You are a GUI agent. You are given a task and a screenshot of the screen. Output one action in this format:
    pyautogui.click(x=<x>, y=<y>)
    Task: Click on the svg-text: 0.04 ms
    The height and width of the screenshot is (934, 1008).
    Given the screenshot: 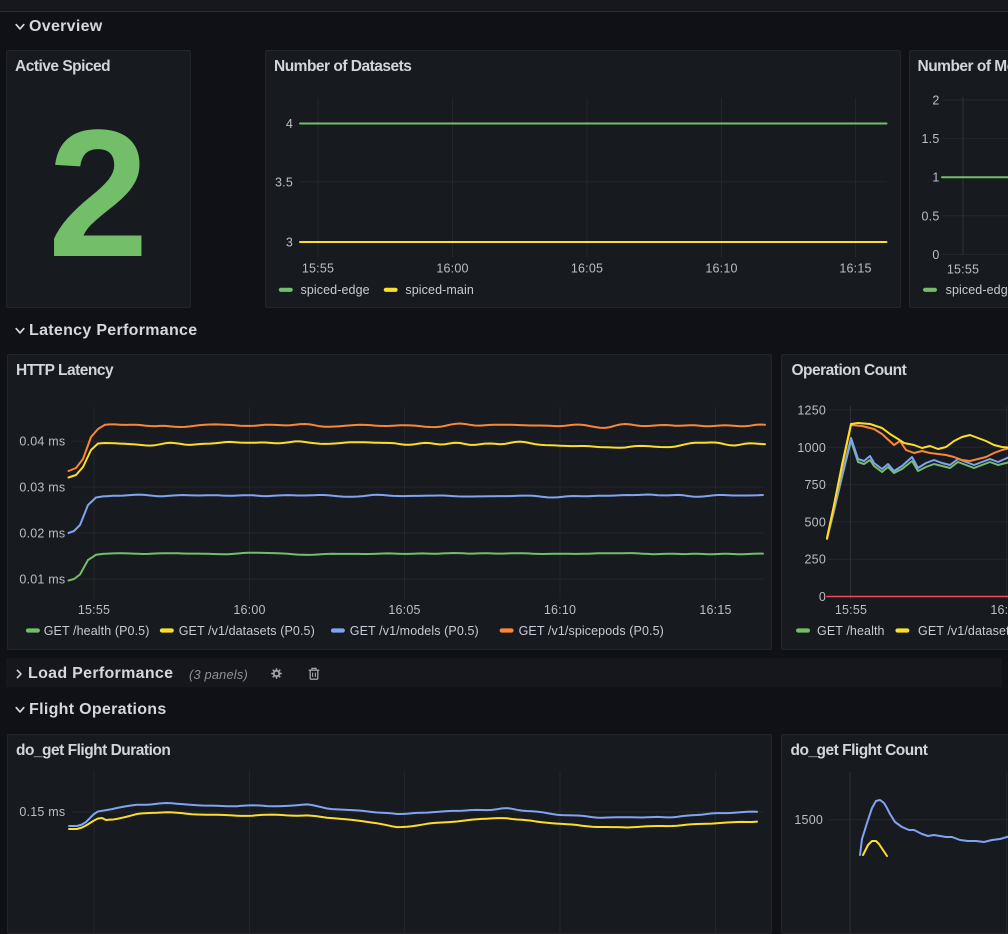 What is the action you would take?
    pyautogui.click(x=42, y=442)
    